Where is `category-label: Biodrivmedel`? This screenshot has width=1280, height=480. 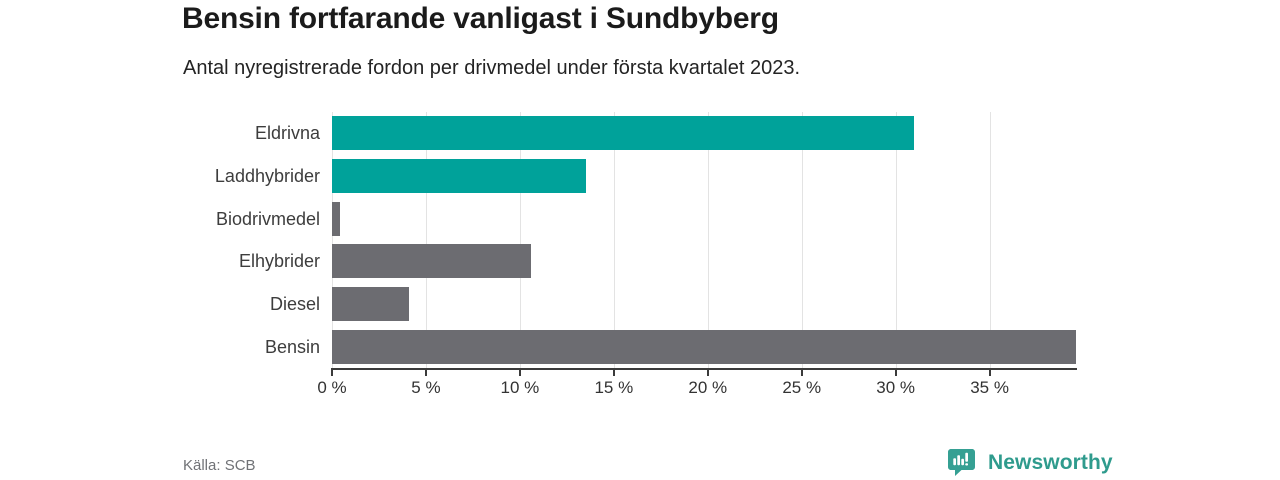 category-label: Biodrivmedel is located at coordinates (267, 218).